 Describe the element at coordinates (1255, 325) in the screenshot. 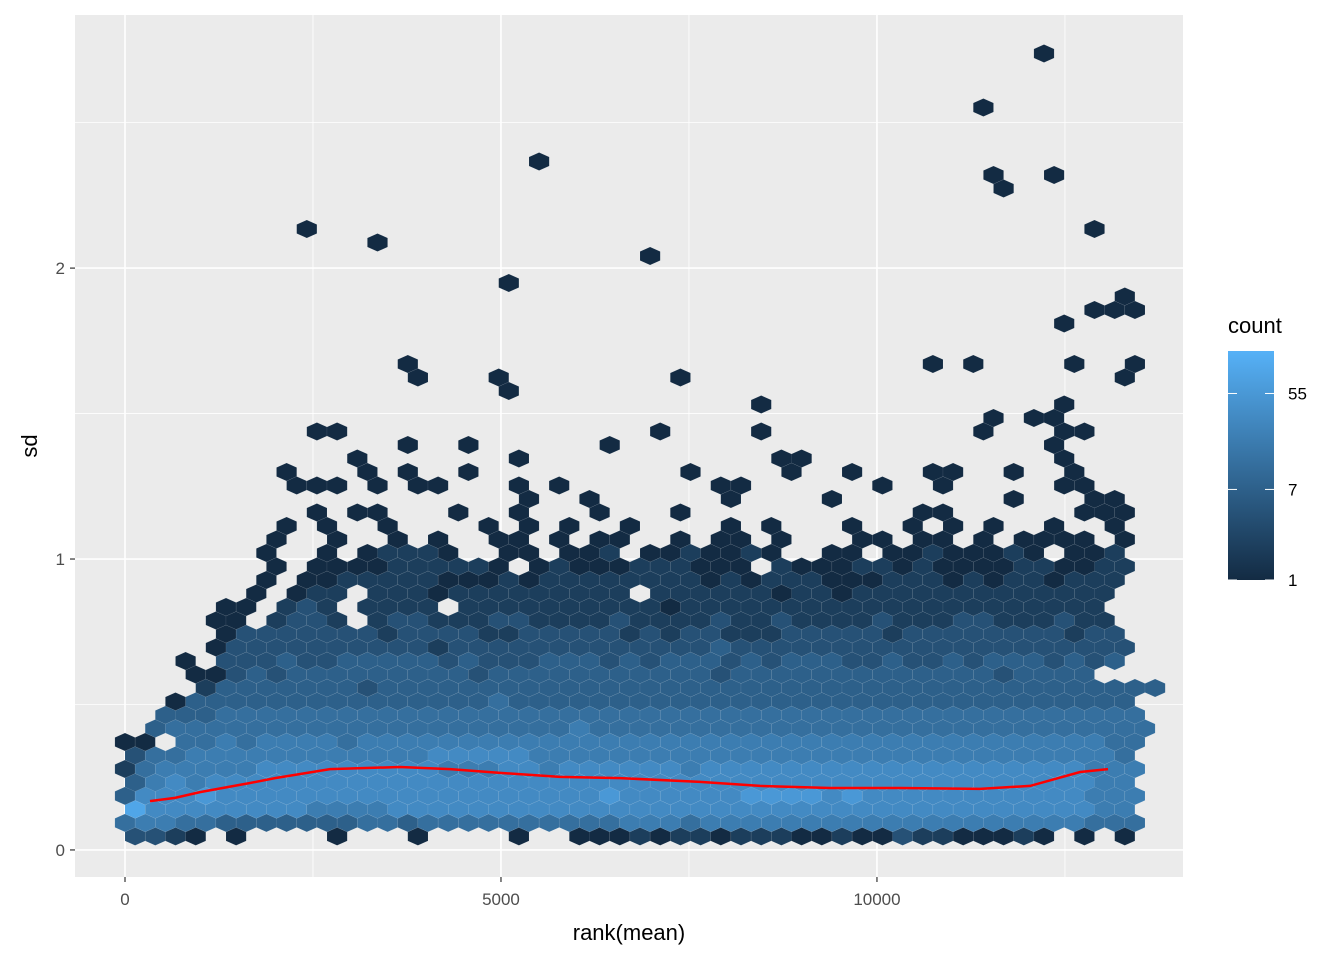

I see `legend-title: count` at that location.